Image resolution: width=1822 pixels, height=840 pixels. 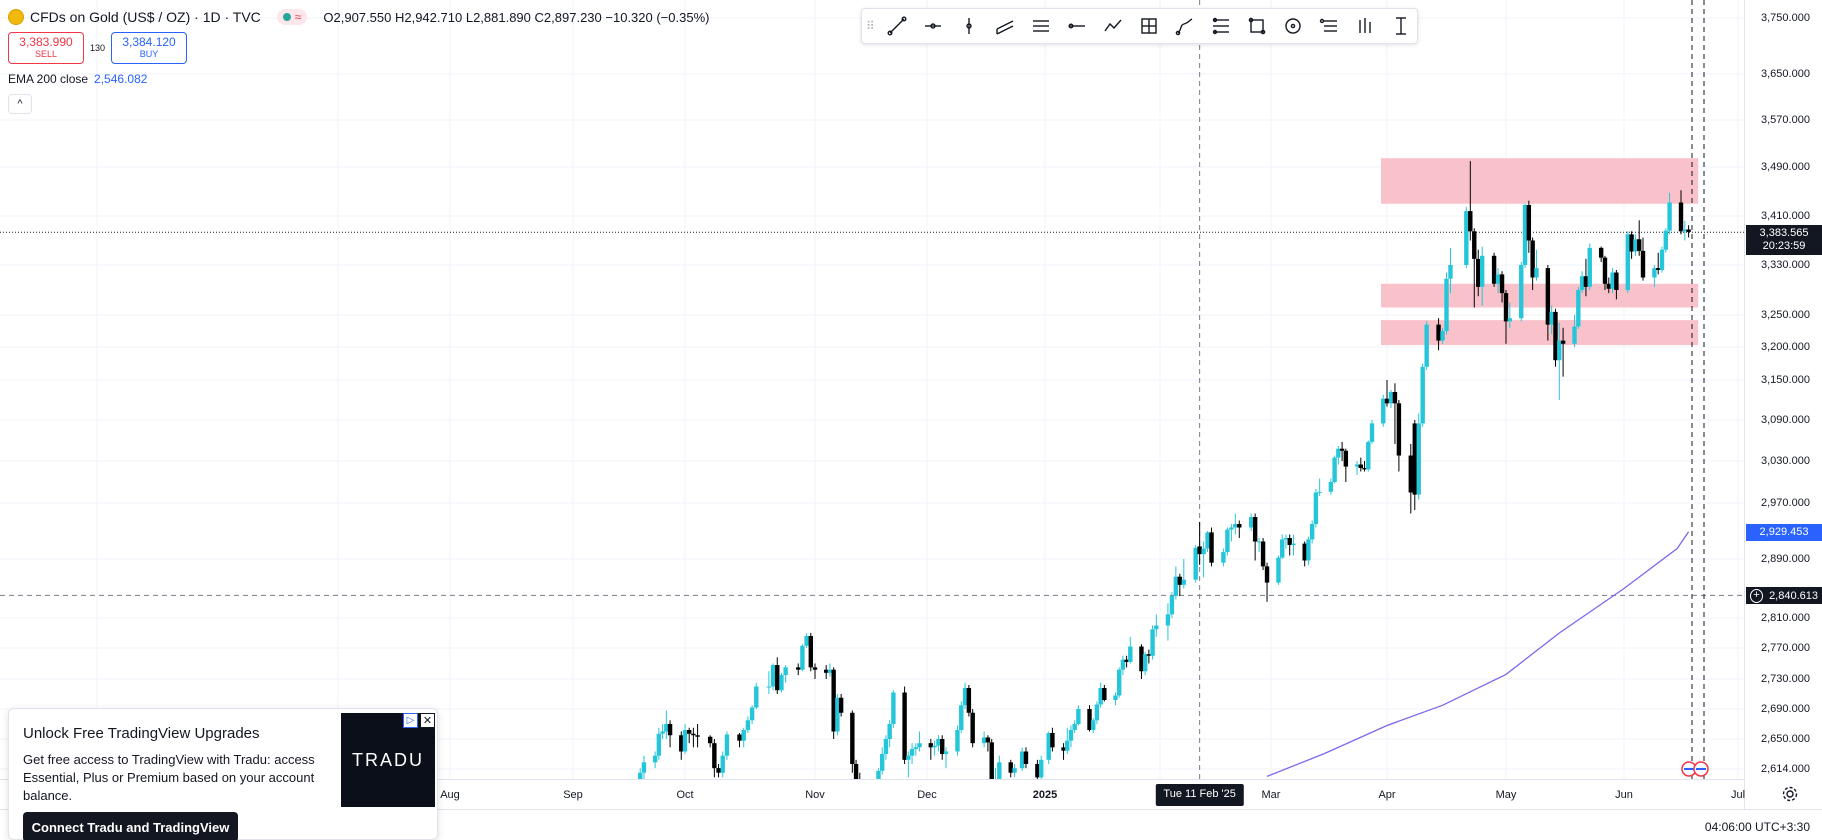 I want to click on fib-extension-tool-button, so click(x=1329, y=26).